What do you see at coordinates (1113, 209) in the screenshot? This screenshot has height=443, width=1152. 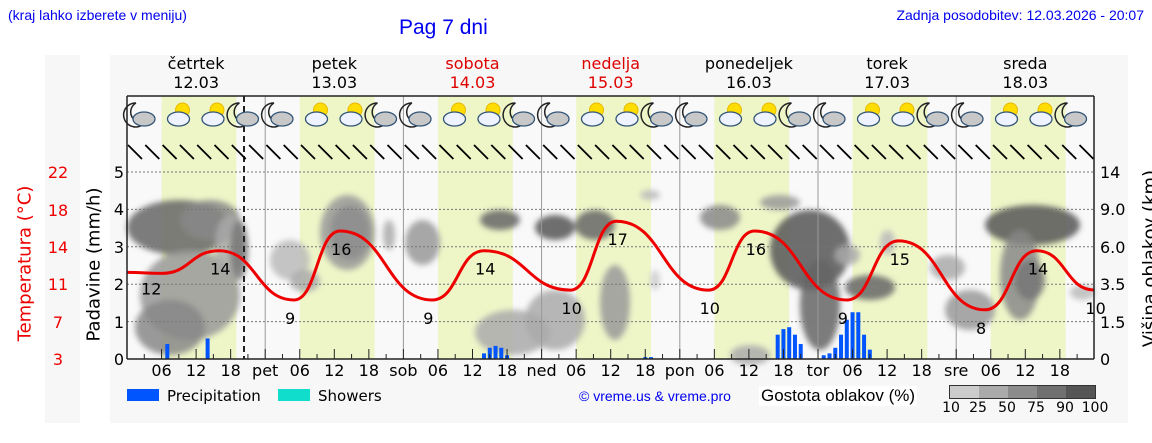 I see `cloud-height-tick: 9.0` at bounding box center [1113, 209].